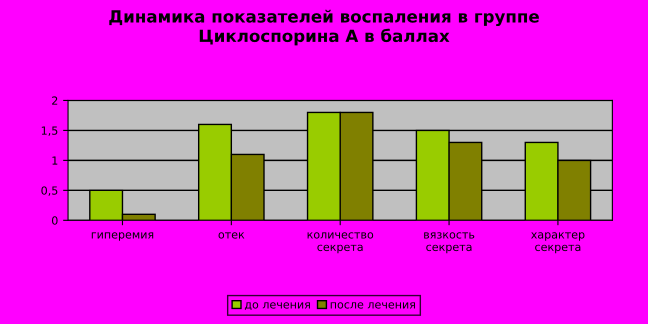 The width and height of the screenshot is (648, 324). I want to click on chart-title: Динамика показателей воспаления в группе Циклоспорина А в баллах, so click(324, 28).